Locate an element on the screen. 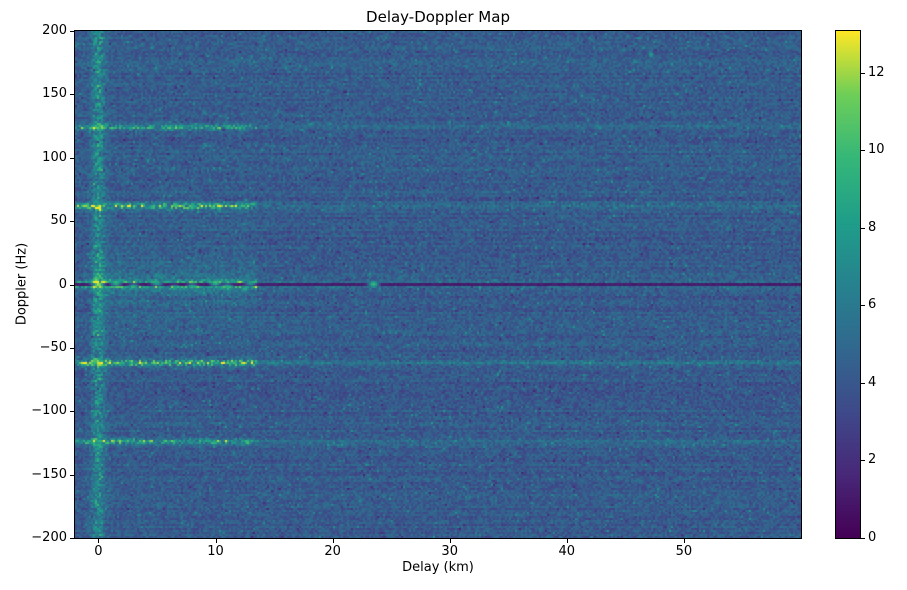 The image size is (907, 590). y-tick-label: −200 is located at coordinates (49, 537).